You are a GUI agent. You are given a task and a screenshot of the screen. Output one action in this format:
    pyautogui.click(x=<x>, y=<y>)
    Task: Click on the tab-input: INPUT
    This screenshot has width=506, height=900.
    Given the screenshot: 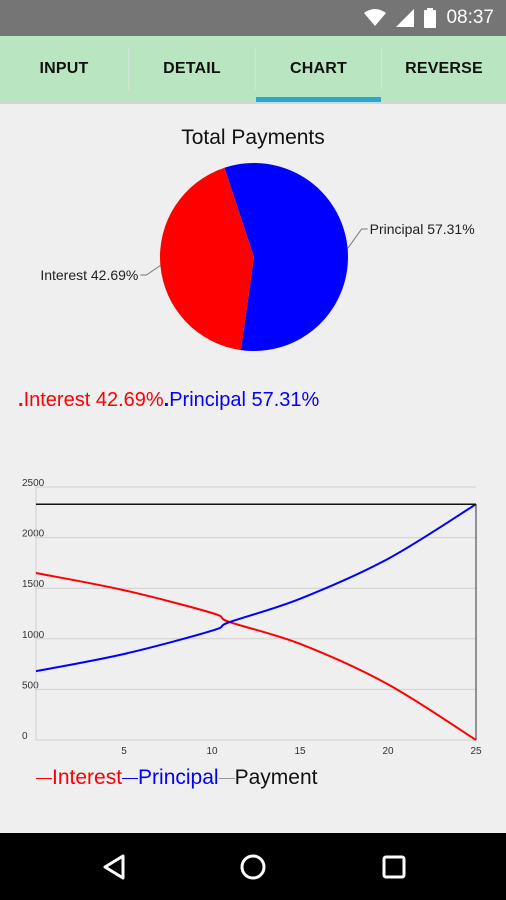 What is the action you would take?
    pyautogui.click(x=64, y=68)
    